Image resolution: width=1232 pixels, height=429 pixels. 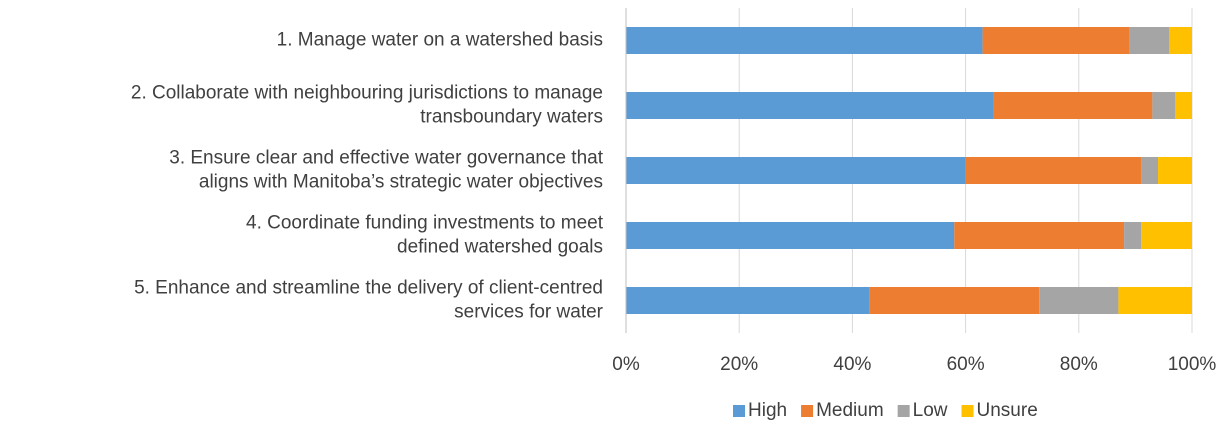 I want to click on x-tick-label: 80%, so click(x=1079, y=364).